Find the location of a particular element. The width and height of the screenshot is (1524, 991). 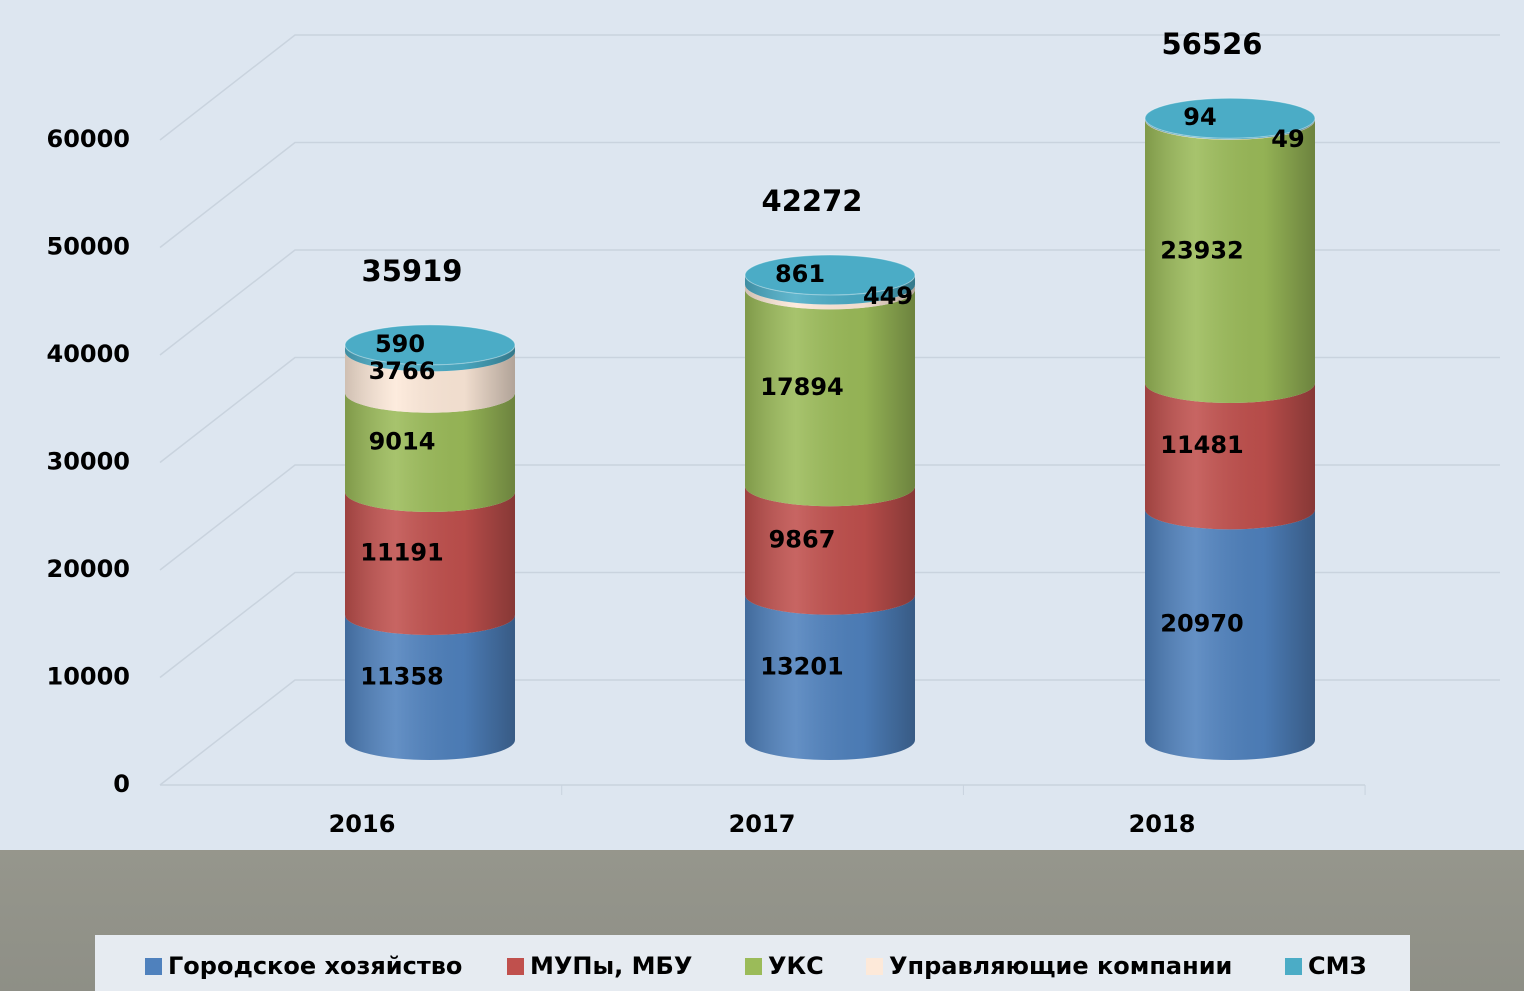

value-label: 94 is located at coordinates (1199, 117).